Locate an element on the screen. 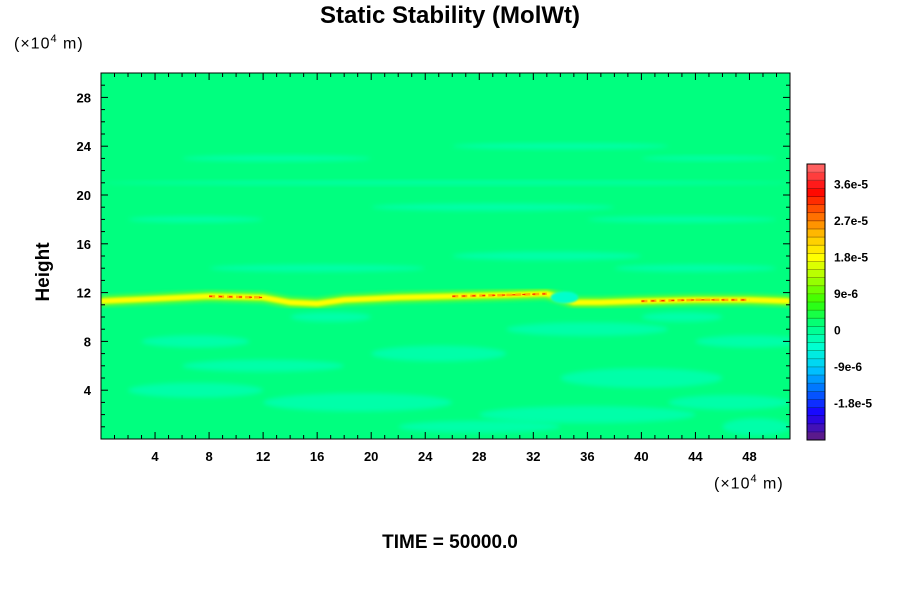 The width and height of the screenshot is (900, 600). x-tick-label: 4 is located at coordinates (155, 456).